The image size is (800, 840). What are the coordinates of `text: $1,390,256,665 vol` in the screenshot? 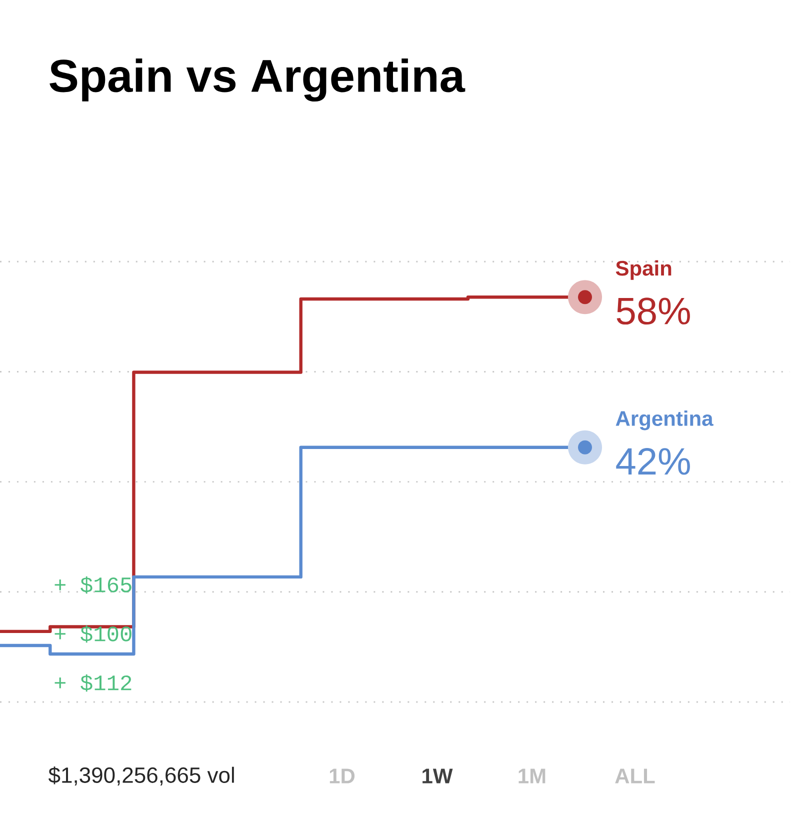 It's located at (141, 776).